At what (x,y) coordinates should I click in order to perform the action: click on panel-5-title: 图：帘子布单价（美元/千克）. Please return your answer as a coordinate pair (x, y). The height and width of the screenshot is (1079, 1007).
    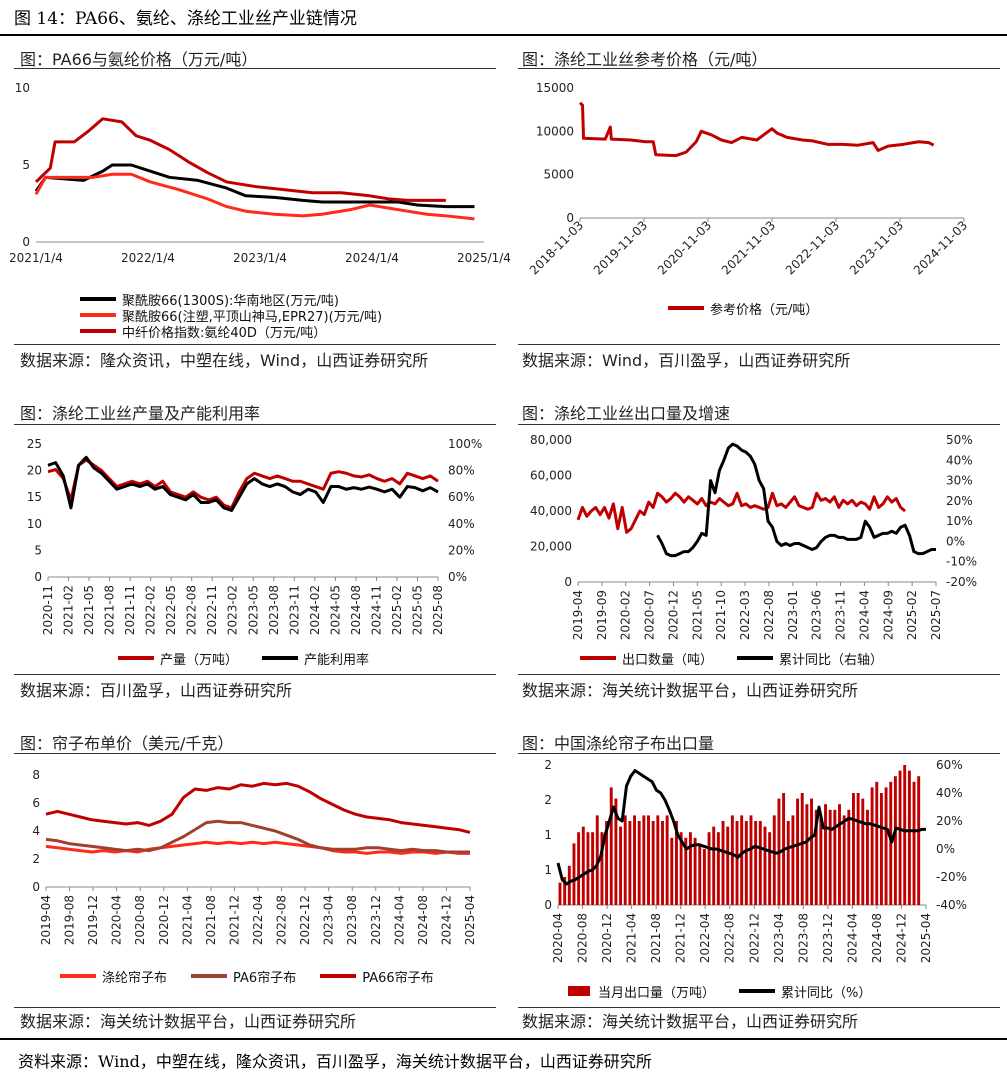
    Looking at the image, I should click on (127, 743).